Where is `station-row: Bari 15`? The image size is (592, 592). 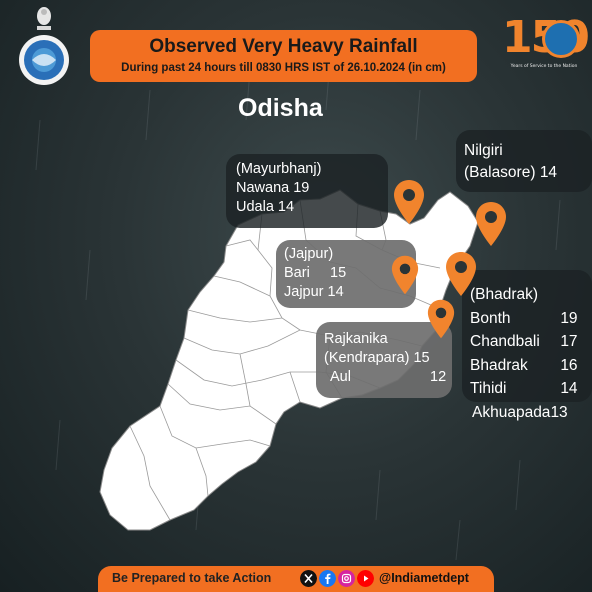 station-row: Bari 15 is located at coordinates (350, 273).